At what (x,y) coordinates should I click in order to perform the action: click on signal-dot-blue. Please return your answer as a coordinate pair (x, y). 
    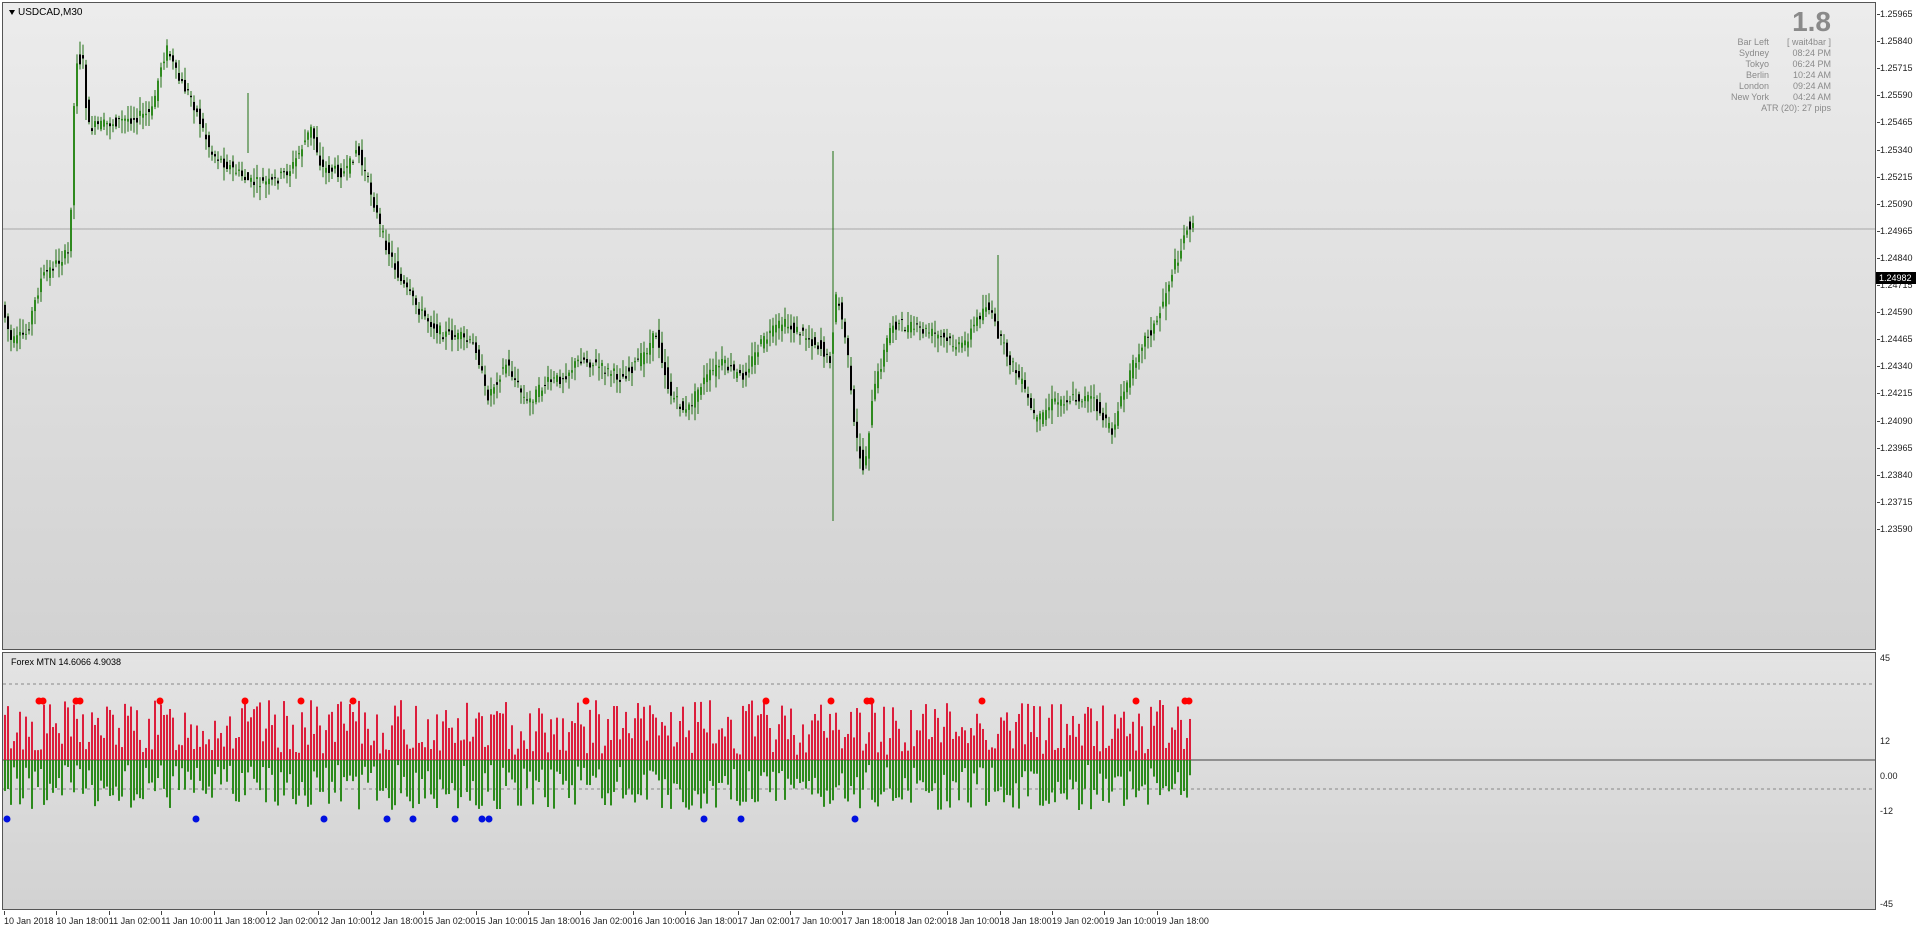
    Looking at the image, I should click on (196, 819).